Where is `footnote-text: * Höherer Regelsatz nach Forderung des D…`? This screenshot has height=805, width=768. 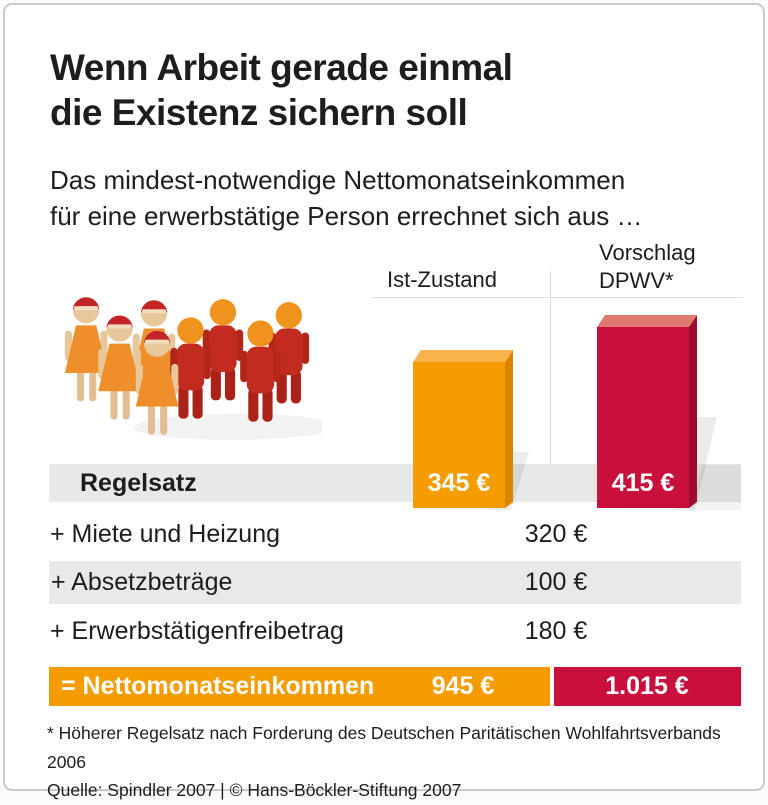 footnote-text: * Höherer Regelsatz nach Forderung des D… is located at coordinates (384, 747).